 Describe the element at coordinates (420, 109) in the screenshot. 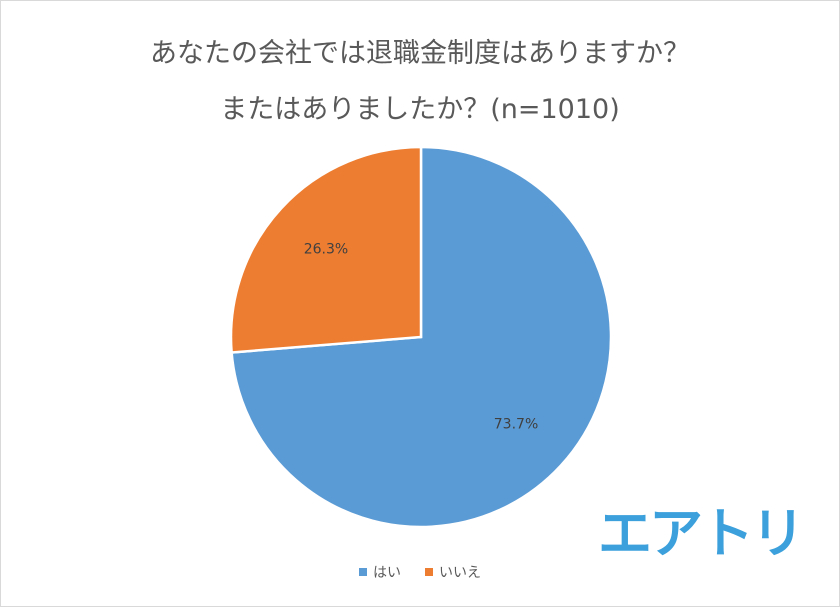

I see `chart-title-line-2: またはありましたか？(n=1010)` at that location.